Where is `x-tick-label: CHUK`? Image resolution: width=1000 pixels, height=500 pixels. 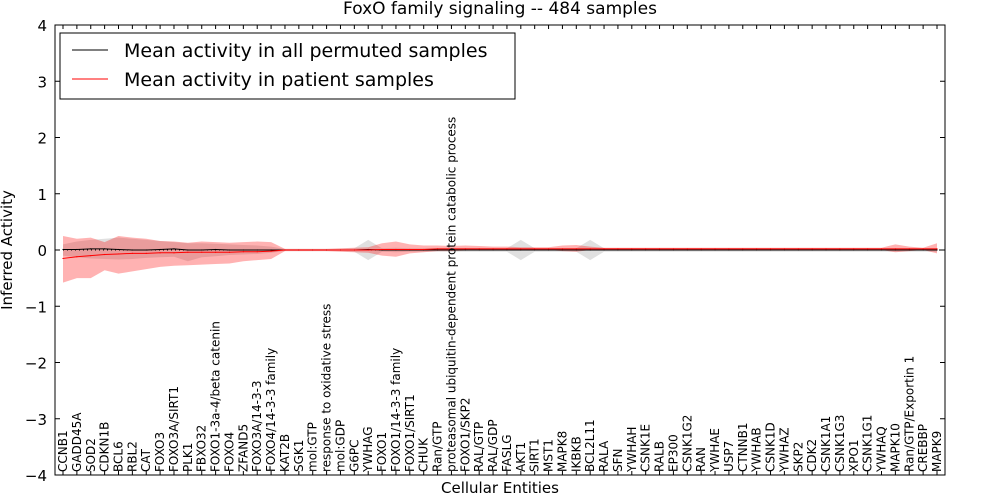
x-tick-label: CHUK is located at coordinates (424, 454).